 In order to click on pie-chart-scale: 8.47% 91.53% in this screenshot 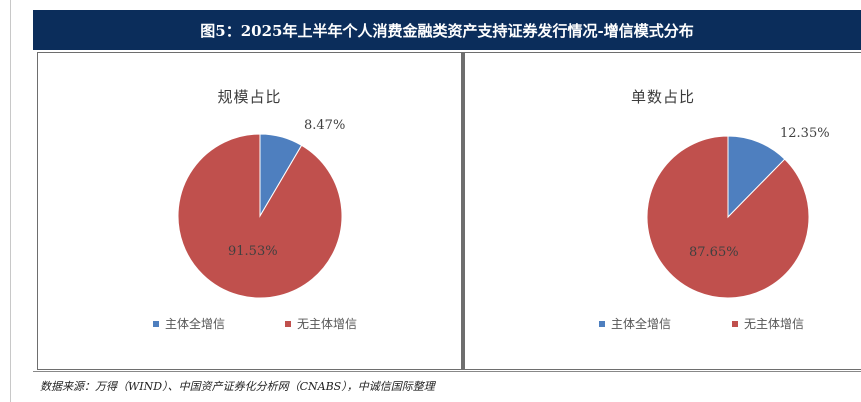, I will do `click(261, 208)`.